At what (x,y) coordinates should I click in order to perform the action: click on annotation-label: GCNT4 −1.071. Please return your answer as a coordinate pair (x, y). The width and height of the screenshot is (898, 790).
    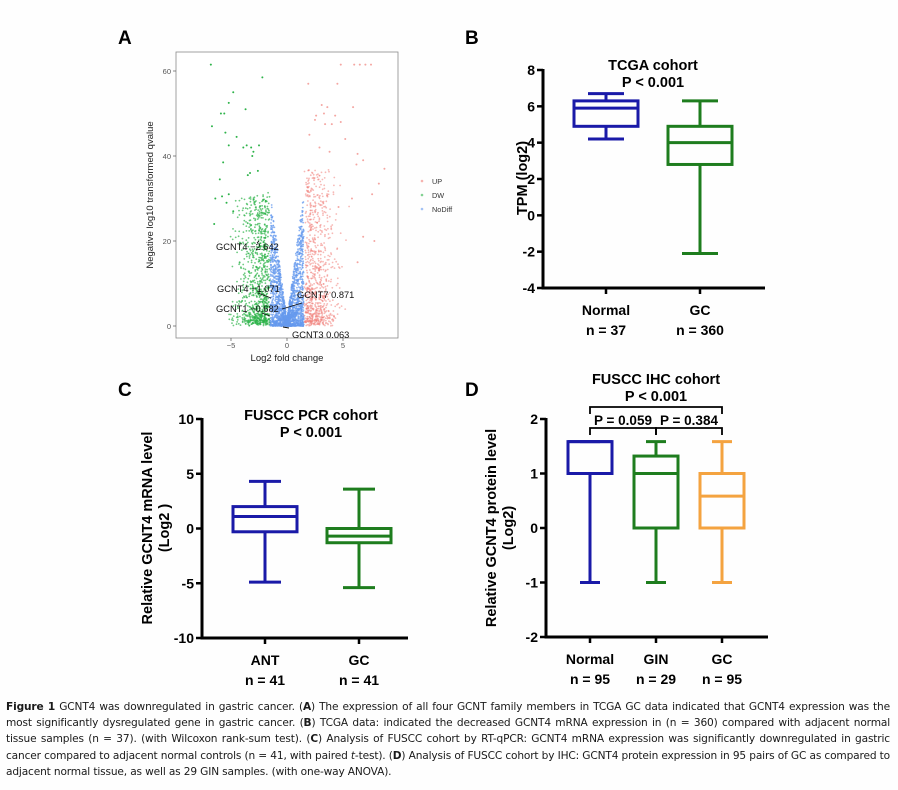
    Looking at the image, I should click on (248, 289).